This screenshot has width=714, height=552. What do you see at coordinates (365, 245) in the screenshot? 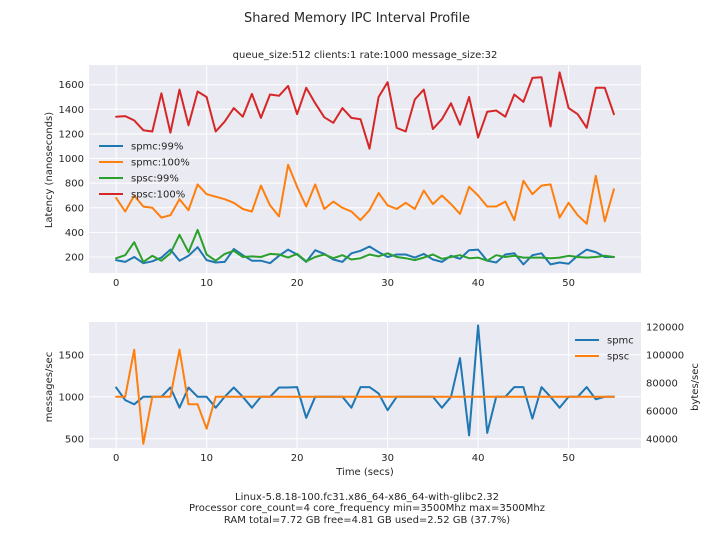
I see `series-line-spsc-99-` at bounding box center [365, 245].